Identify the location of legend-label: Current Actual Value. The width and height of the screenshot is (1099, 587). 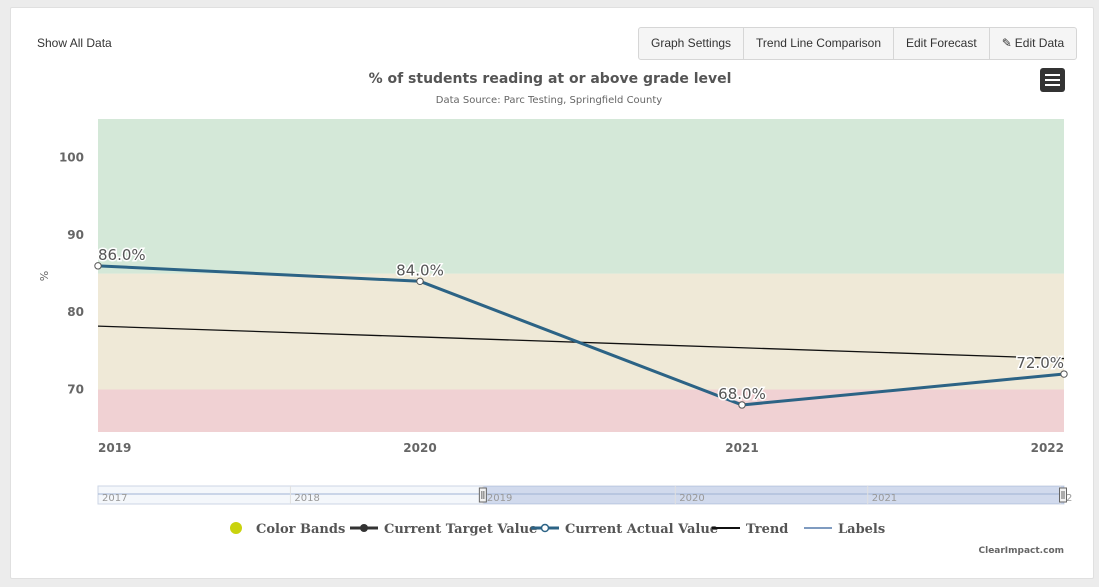
(641, 529).